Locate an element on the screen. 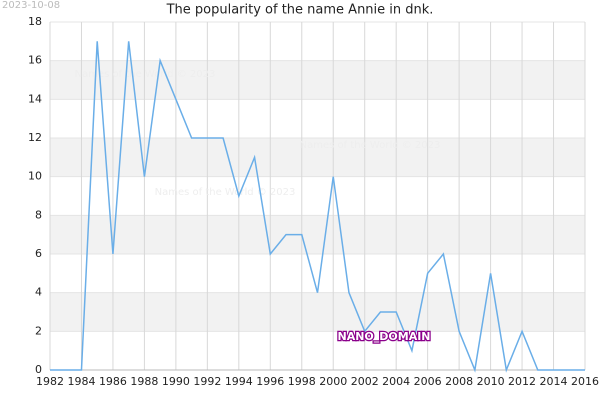 The height and width of the screenshot is (400, 600). y-tick-label: 12 is located at coordinates (35, 137).